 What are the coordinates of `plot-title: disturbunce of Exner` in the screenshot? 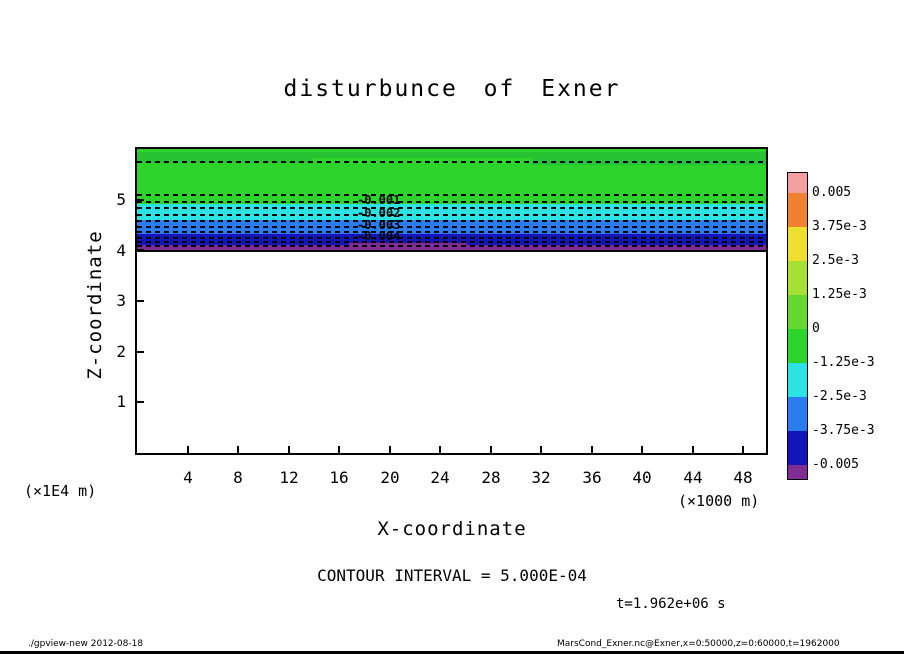 It's located at (452, 89).